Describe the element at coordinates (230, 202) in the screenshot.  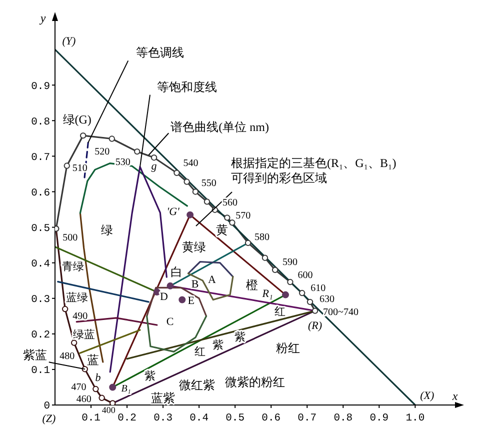
I see `annotation: 560` at that location.